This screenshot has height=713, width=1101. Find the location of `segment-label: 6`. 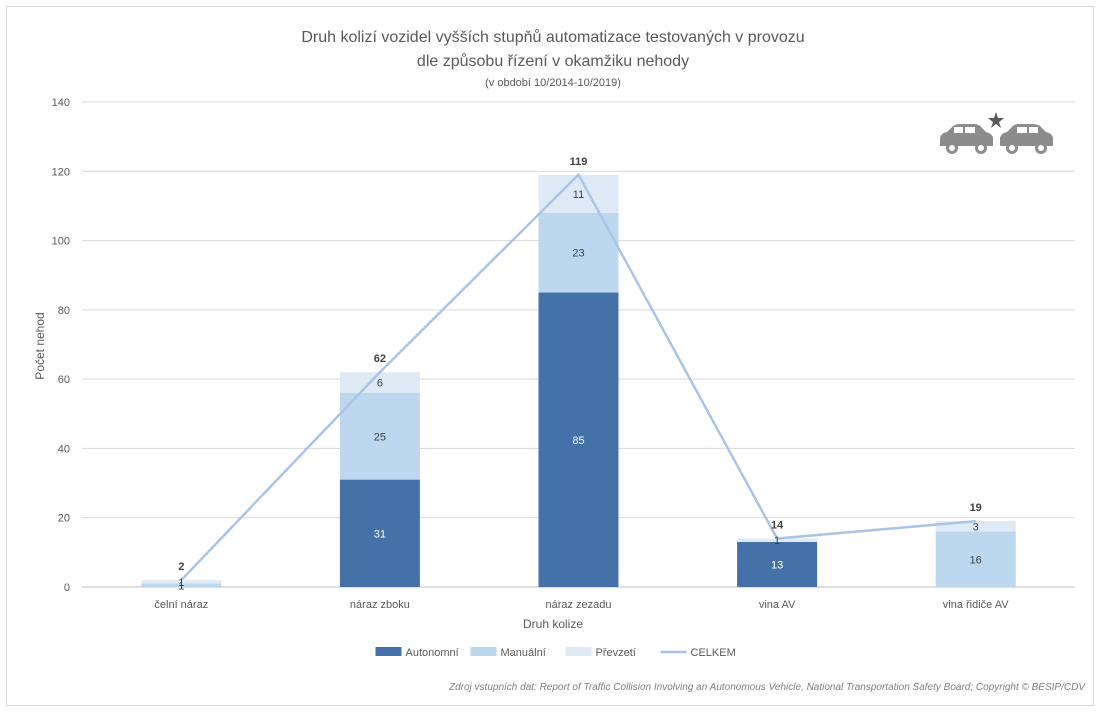

segment-label: 6 is located at coordinates (380, 384).